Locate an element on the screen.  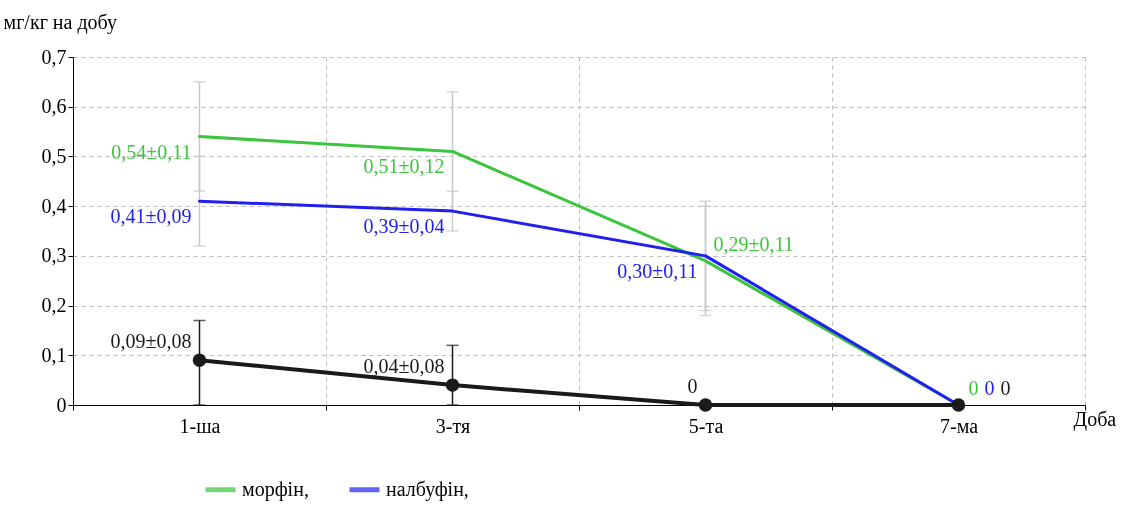
data-label: 0,04±0,08 is located at coordinates (404, 366).